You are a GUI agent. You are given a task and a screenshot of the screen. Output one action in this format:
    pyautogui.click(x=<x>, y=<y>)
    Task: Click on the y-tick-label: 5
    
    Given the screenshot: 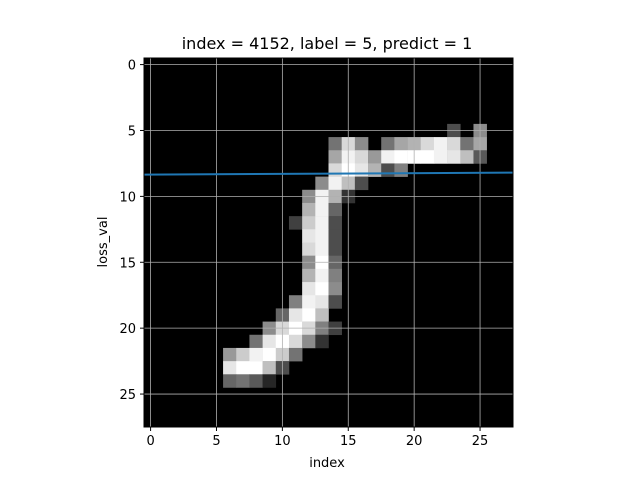 What is the action you would take?
    pyautogui.click(x=132, y=131)
    